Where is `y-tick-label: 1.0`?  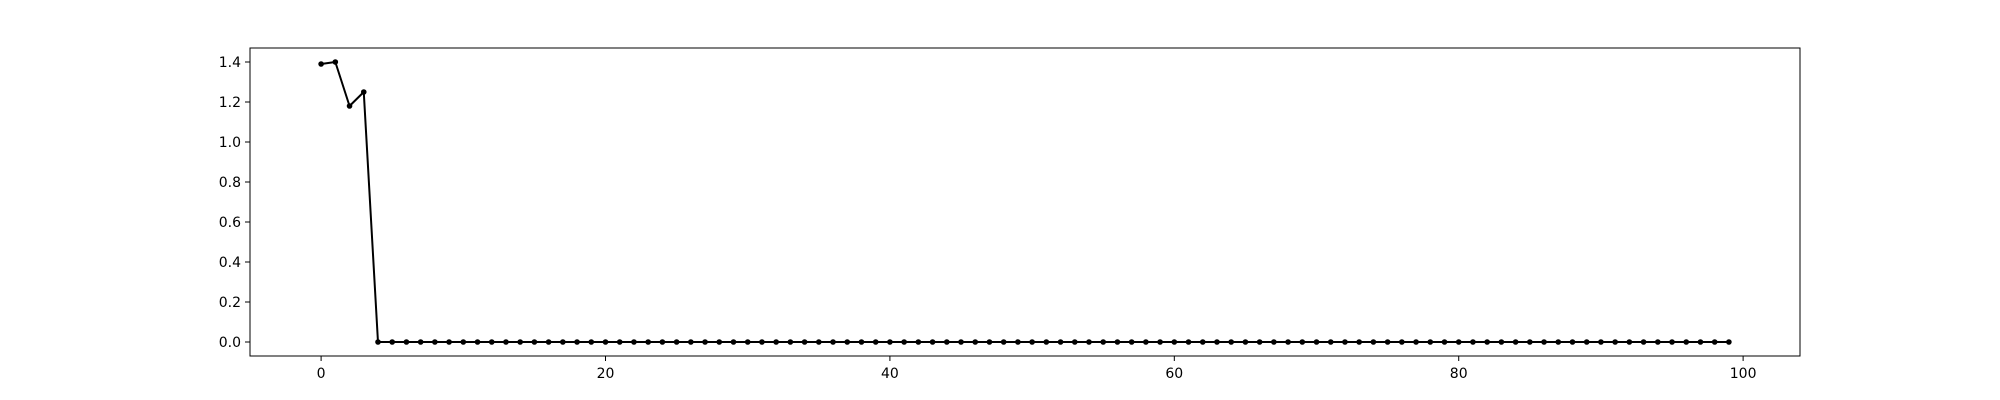
y-tick-label: 1.0 is located at coordinates (230, 143).